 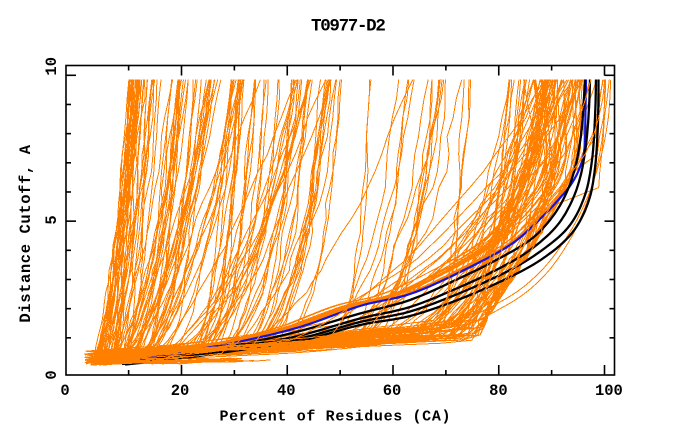 I want to click on svg-text: 20, so click(x=180, y=391).